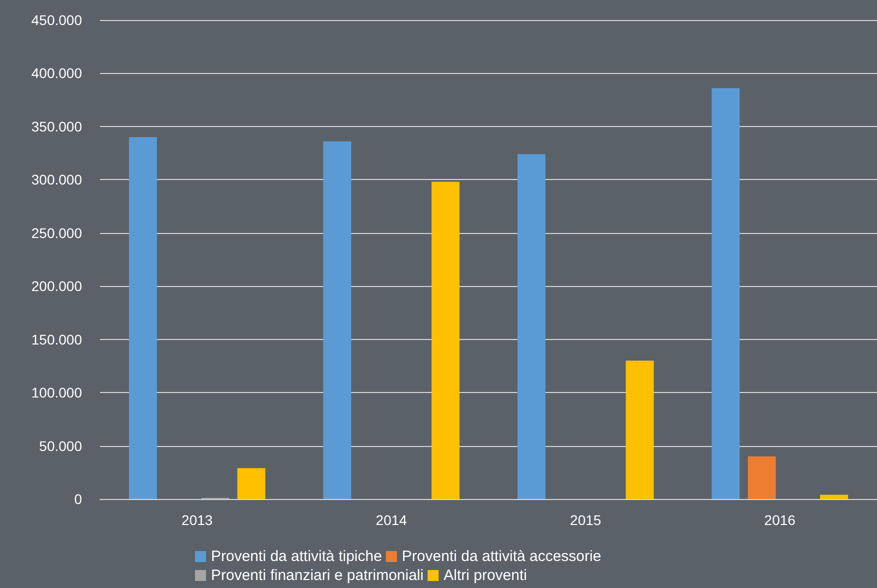  What do you see at coordinates (392, 520) in the screenshot?
I see `x-tick-label: 2014` at bounding box center [392, 520].